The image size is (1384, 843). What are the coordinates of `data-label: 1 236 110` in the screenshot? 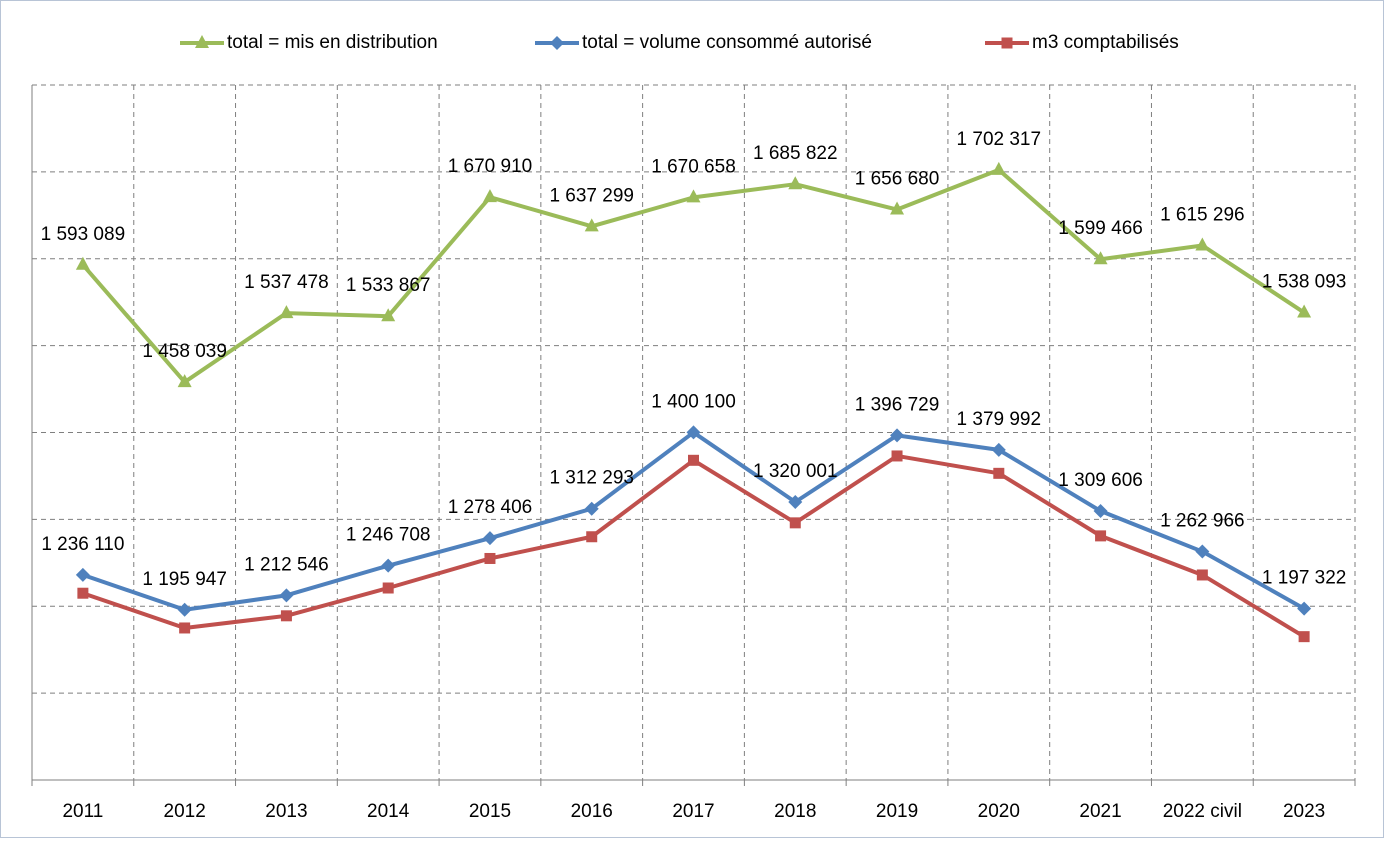 It's located at (82, 544).